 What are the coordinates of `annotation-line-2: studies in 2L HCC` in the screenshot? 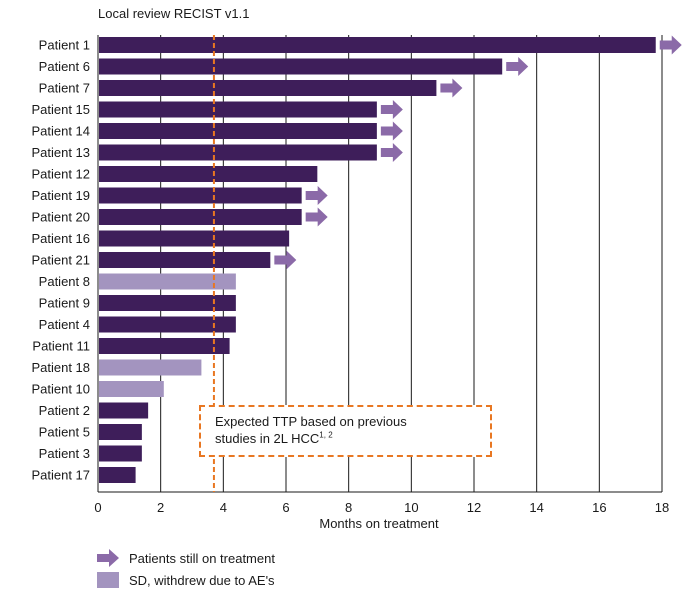 It's located at (267, 438).